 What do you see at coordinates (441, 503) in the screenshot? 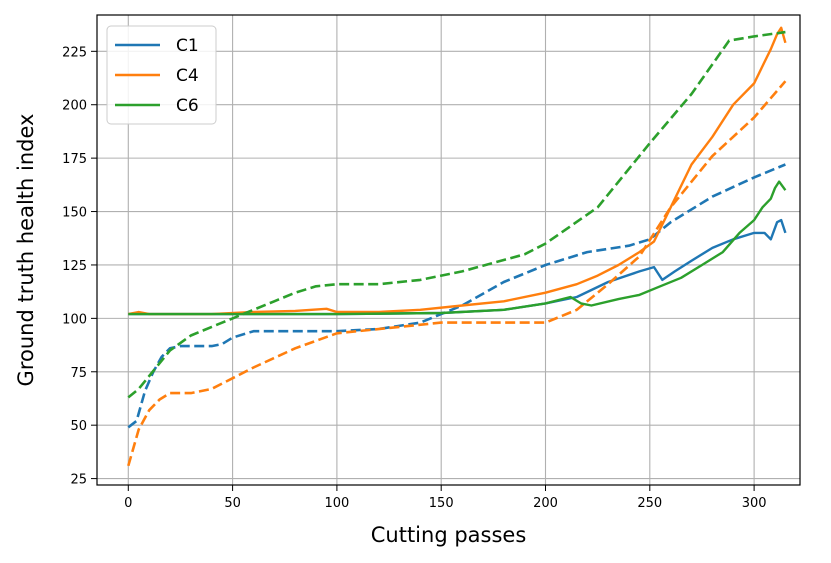
I see `x-tick-label: 150` at bounding box center [441, 503].